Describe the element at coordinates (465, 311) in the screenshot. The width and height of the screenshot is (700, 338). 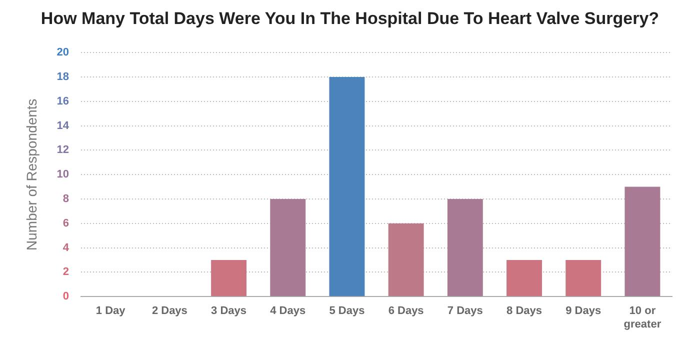
I see `x-tick-label: 7 Days` at that location.